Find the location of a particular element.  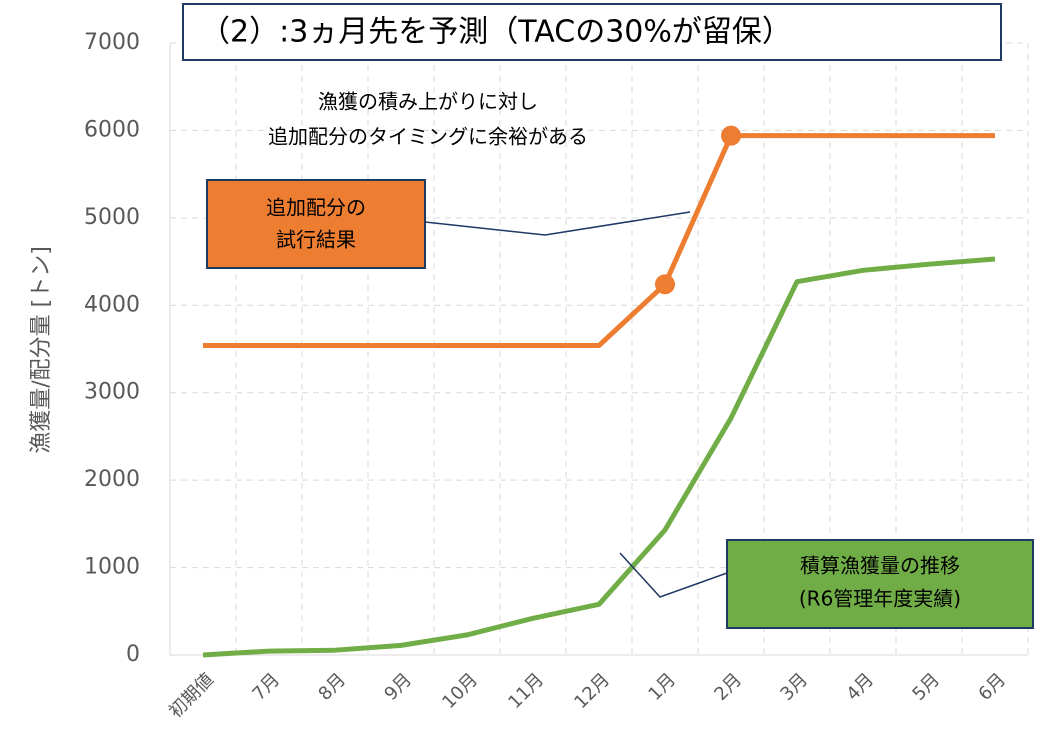

orange-box-text: 試行結果 is located at coordinates (316, 240).